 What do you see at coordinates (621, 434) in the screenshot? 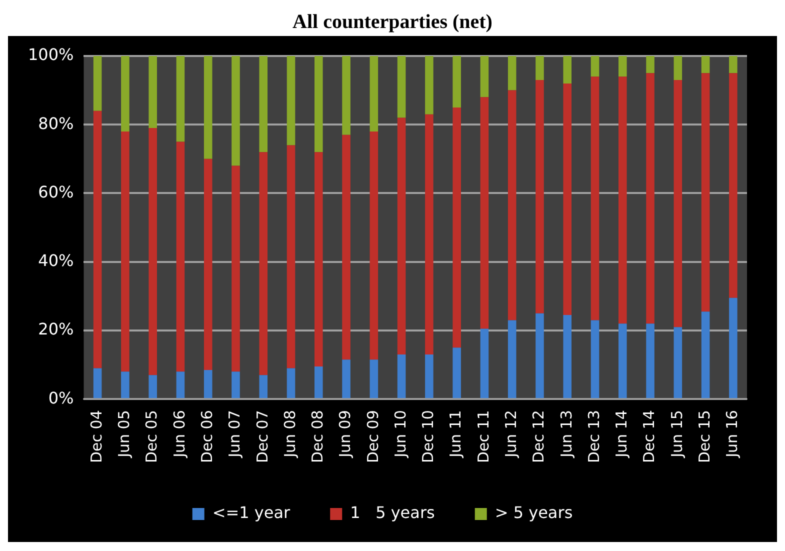
I see `x-tick-label: Jun 14` at bounding box center [621, 434].